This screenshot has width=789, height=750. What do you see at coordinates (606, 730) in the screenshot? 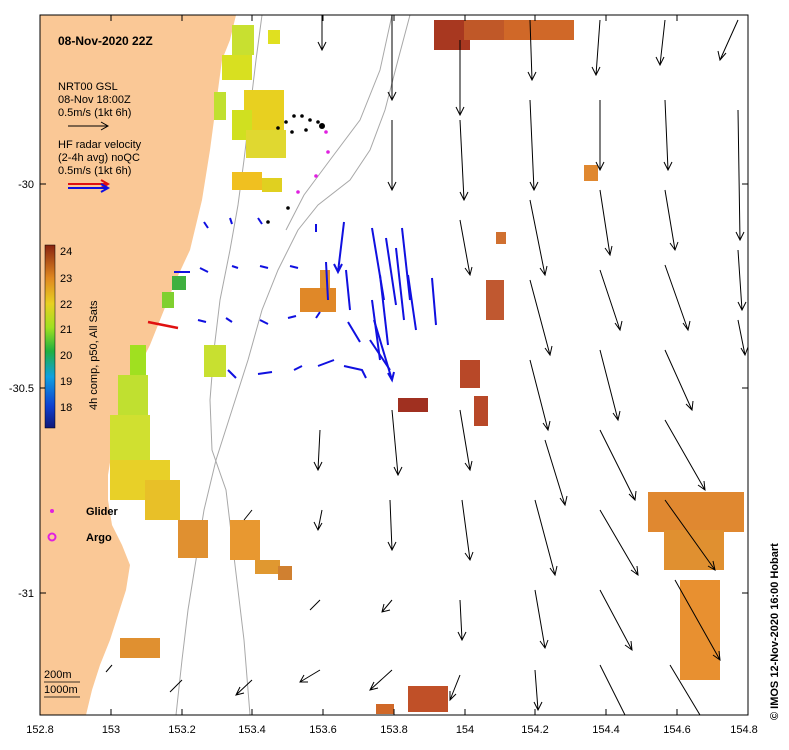
I see `x-tick-label: 154.4` at bounding box center [606, 730].